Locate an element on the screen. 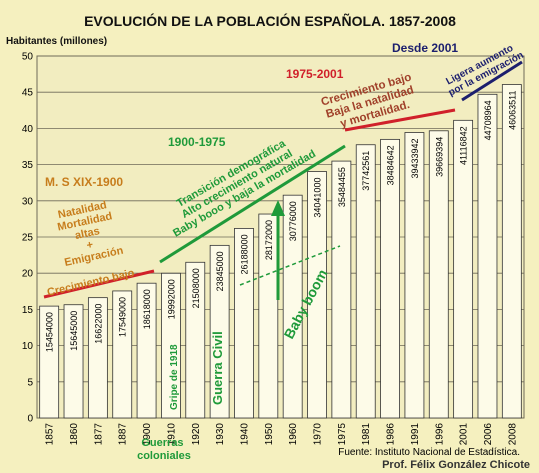 The width and height of the screenshot is (539, 473). y-tick-label: 10 is located at coordinates (28, 346).